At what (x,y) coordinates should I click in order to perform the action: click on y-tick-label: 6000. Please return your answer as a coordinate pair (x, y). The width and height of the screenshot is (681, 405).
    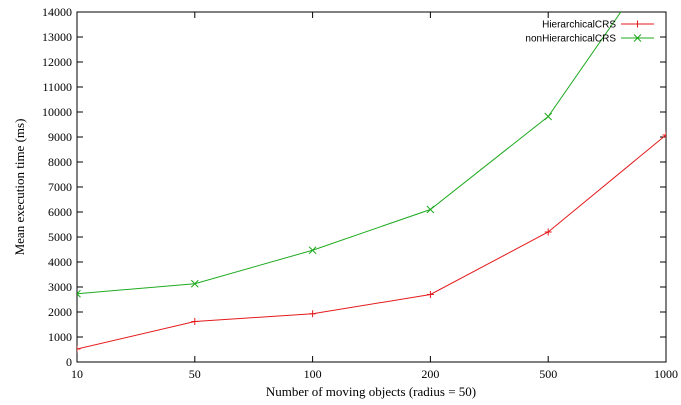
    Looking at the image, I should click on (60, 212).